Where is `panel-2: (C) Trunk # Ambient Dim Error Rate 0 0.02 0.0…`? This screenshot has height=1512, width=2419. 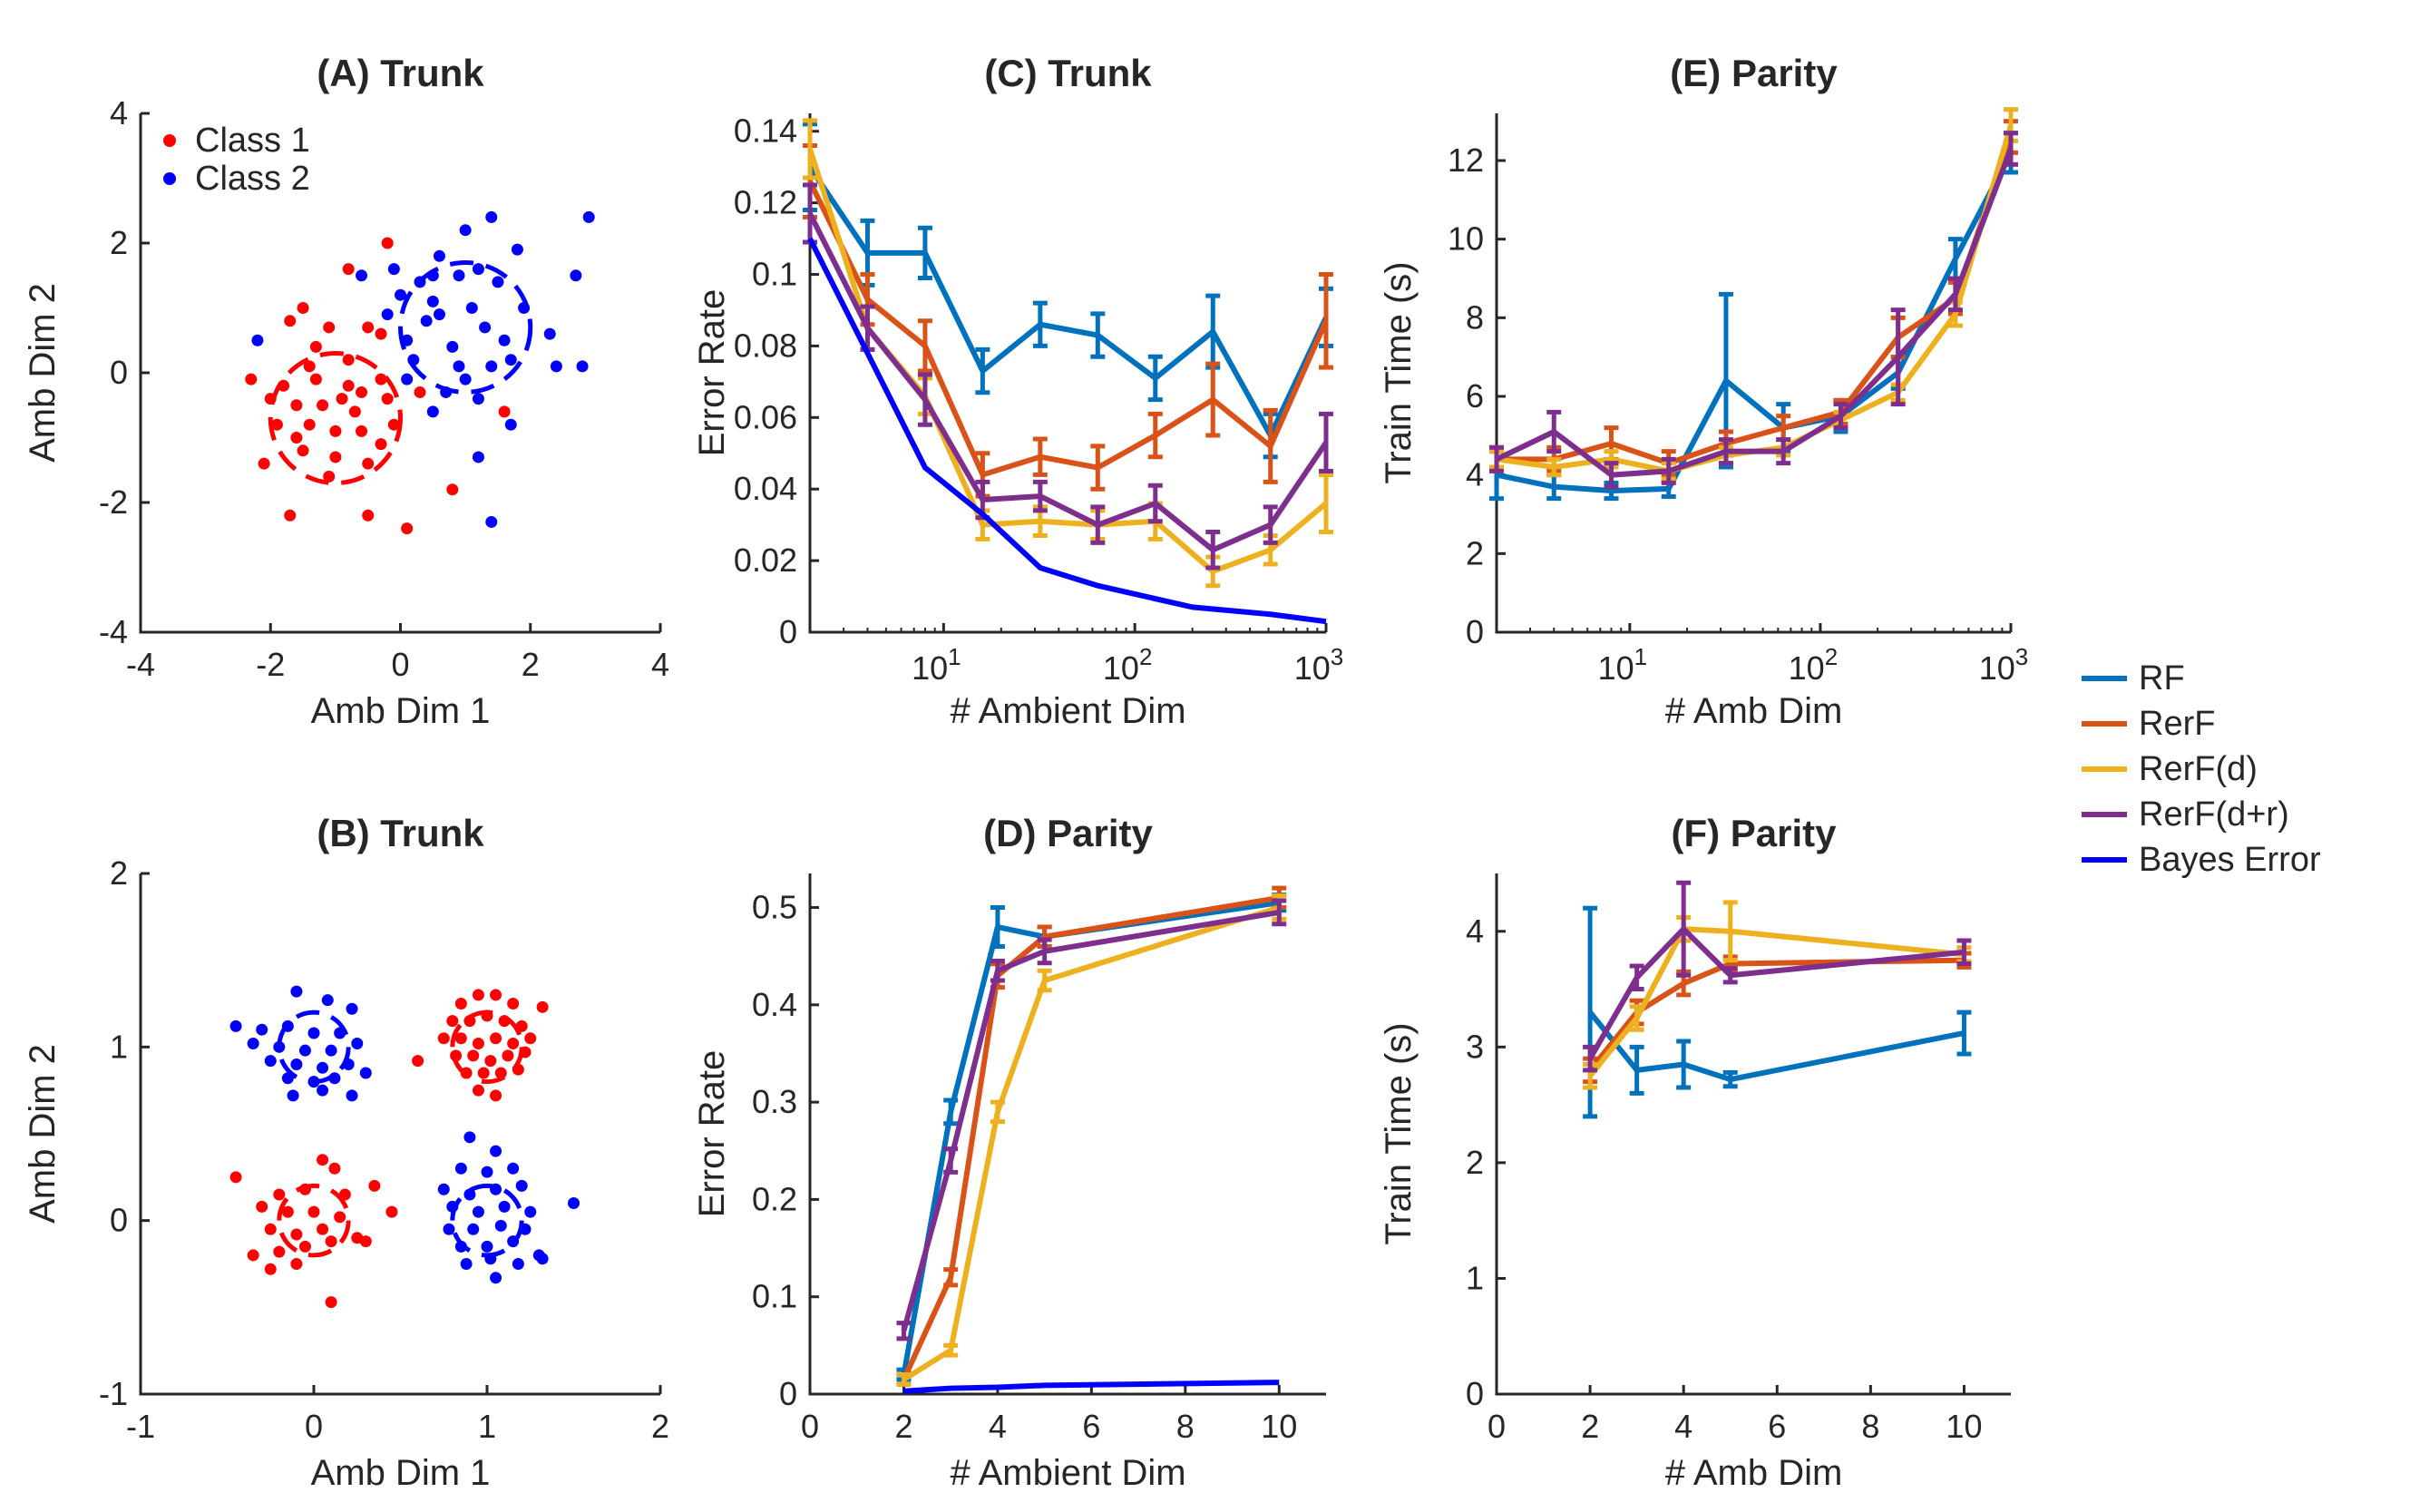
panel-2: (C) Trunk # Ambient Dim Error Rate 0 0.02 0.0… is located at coordinates (1017, 391).